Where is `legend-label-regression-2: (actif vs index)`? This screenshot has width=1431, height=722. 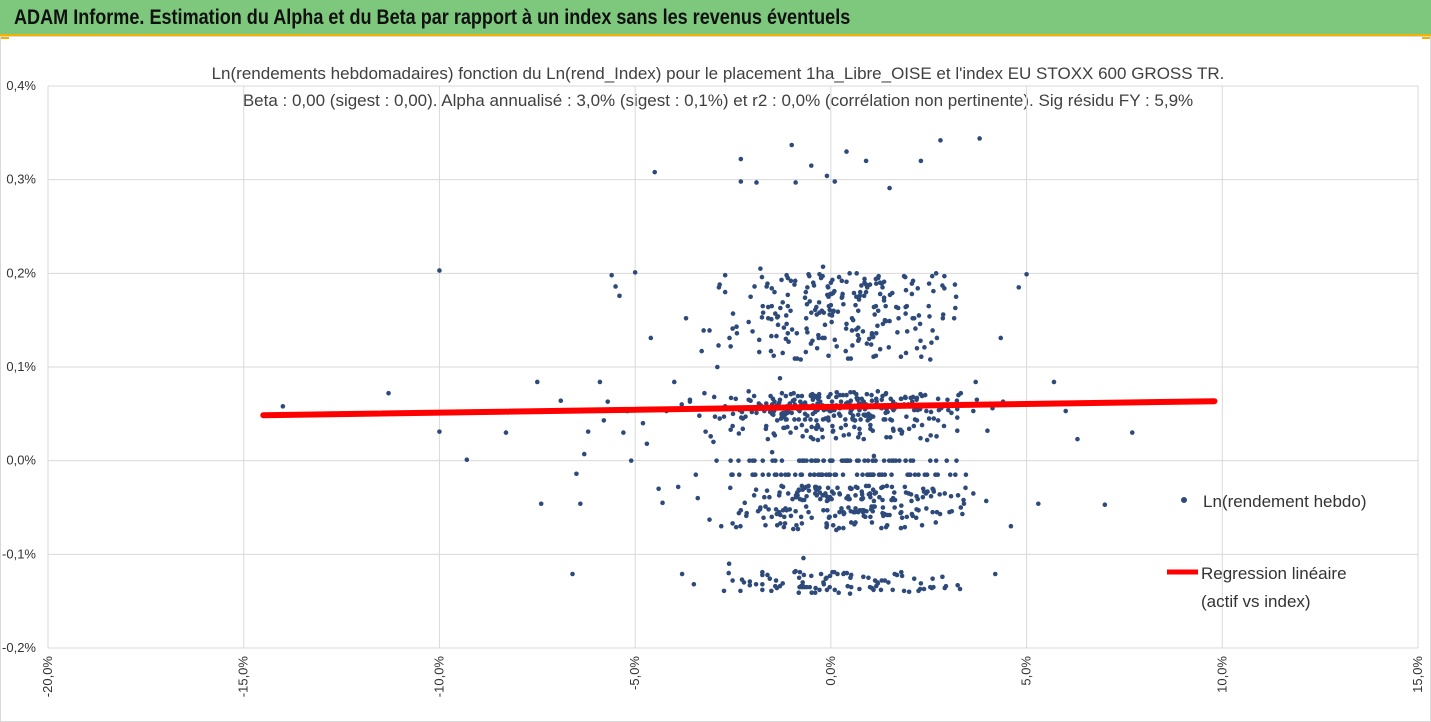 legend-label-regression-2: (actif vs index) is located at coordinates (1256, 601).